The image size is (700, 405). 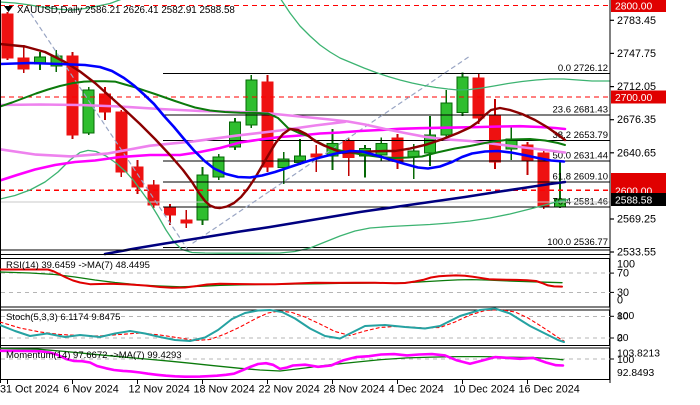 I want to click on svg-text: 30, so click(x=623, y=293).